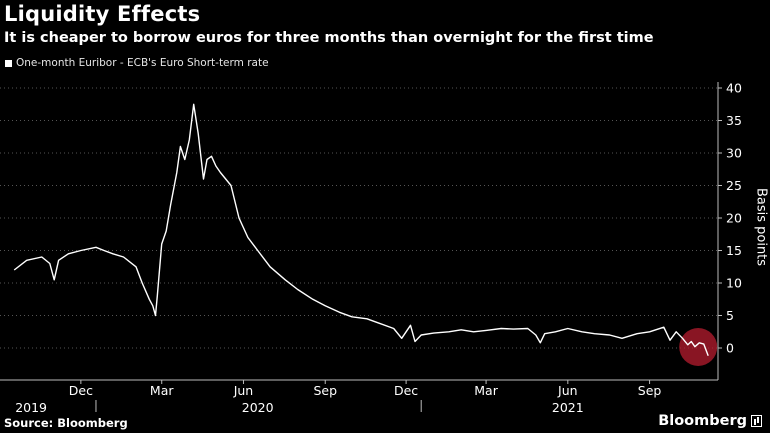  Describe the element at coordinates (66, 423) in the screenshot. I see `source-note: Source: Bloomberg` at that location.